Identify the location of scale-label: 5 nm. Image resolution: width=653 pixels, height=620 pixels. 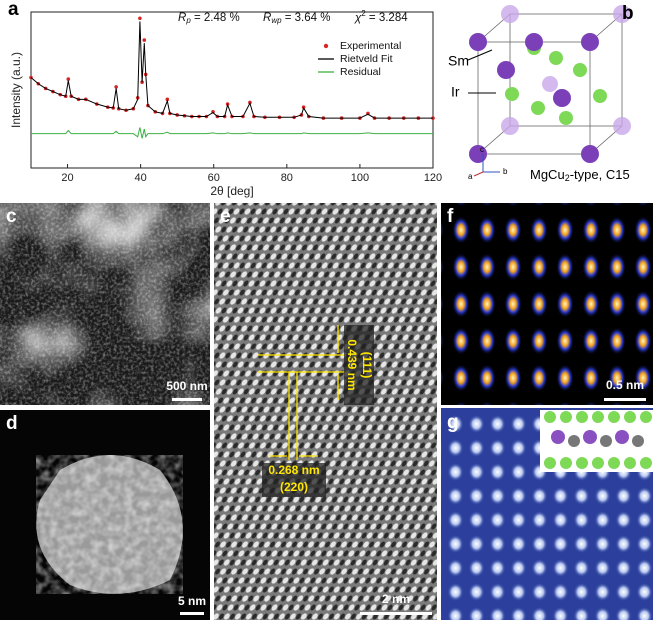
(192, 601).